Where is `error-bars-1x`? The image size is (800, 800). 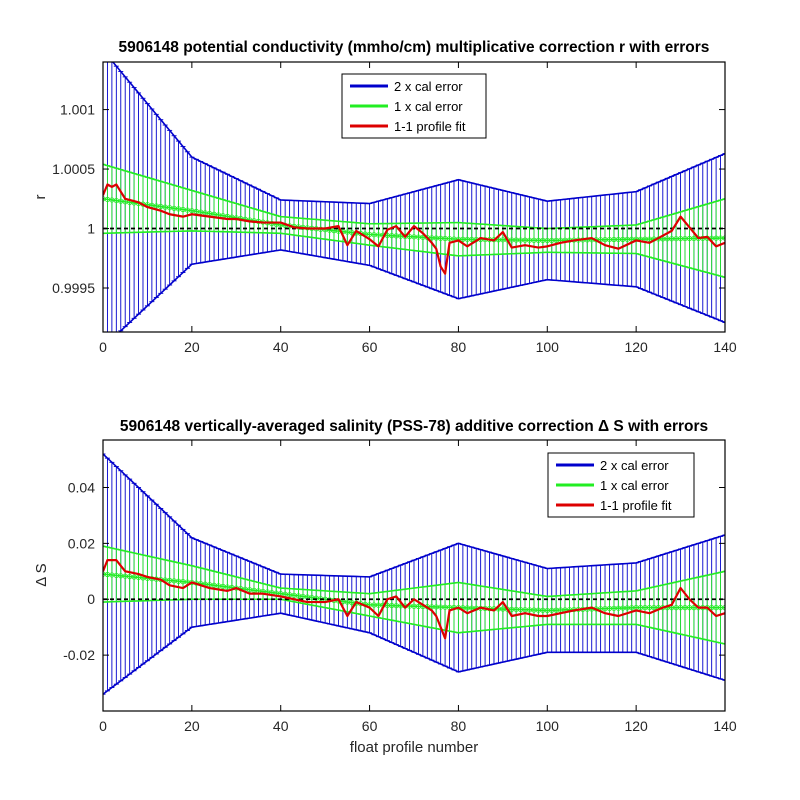 error-bars-1x is located at coordinates (414, 595).